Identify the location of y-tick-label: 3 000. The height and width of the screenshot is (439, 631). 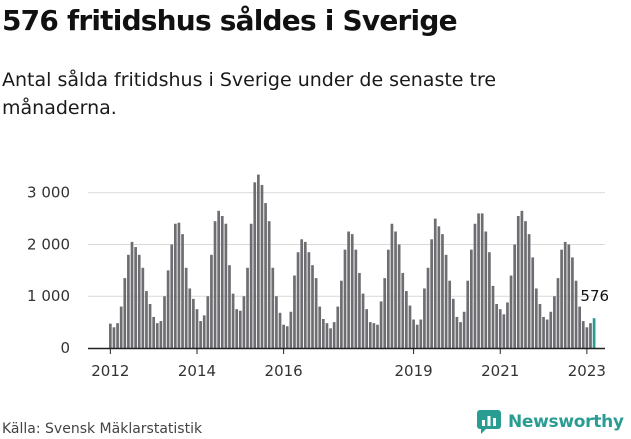
(48, 193).